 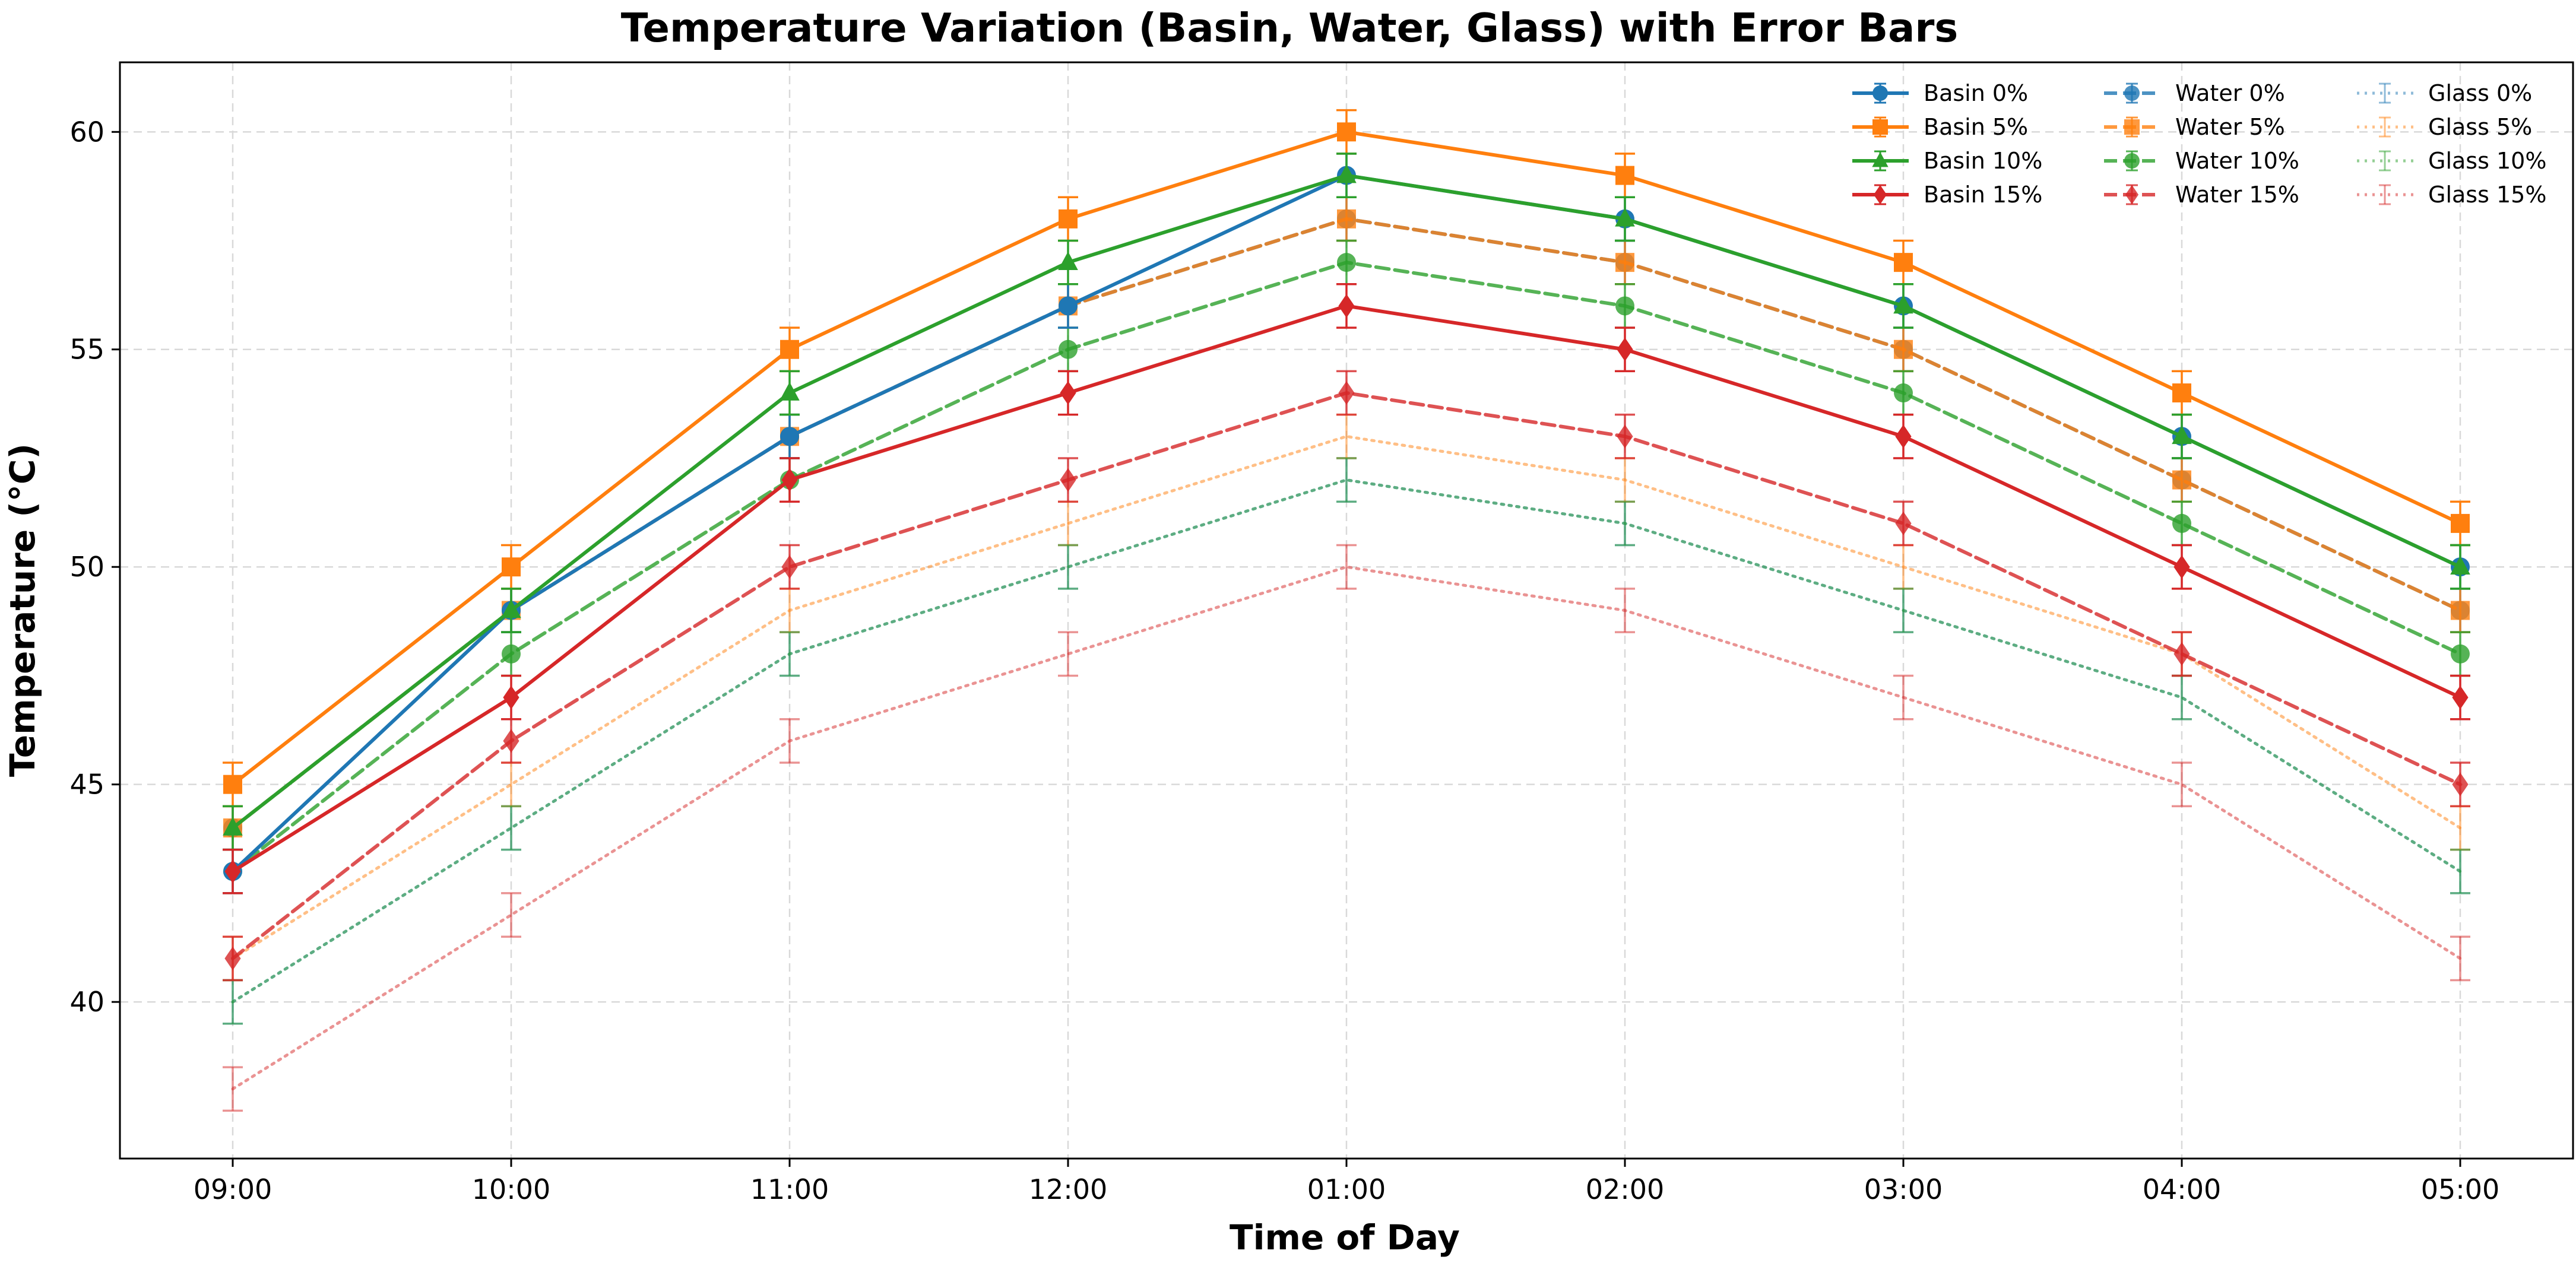 I want to click on y-tick-label: 55, so click(x=87, y=350).